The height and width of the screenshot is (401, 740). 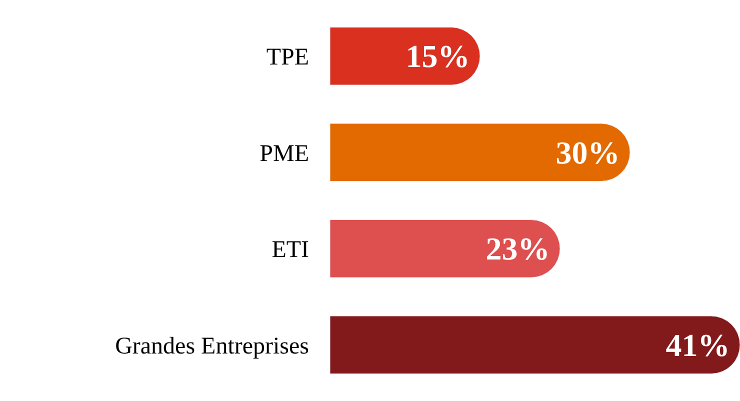 I want to click on y-tick-label: TPE, so click(x=287, y=57).